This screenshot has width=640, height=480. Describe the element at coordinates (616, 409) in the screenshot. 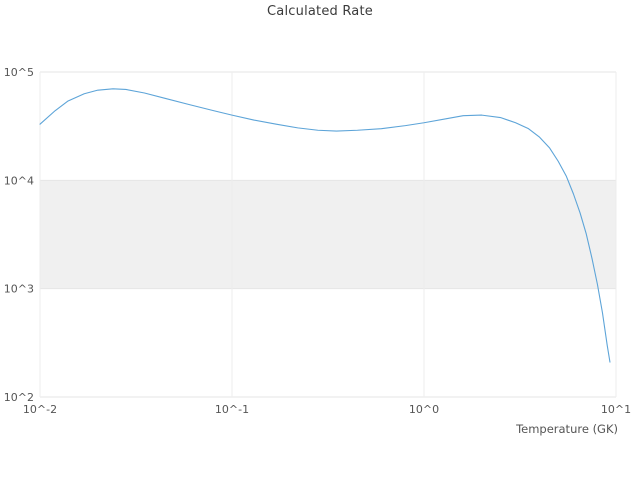

I see `x-tick-label: 10^1` at that location.